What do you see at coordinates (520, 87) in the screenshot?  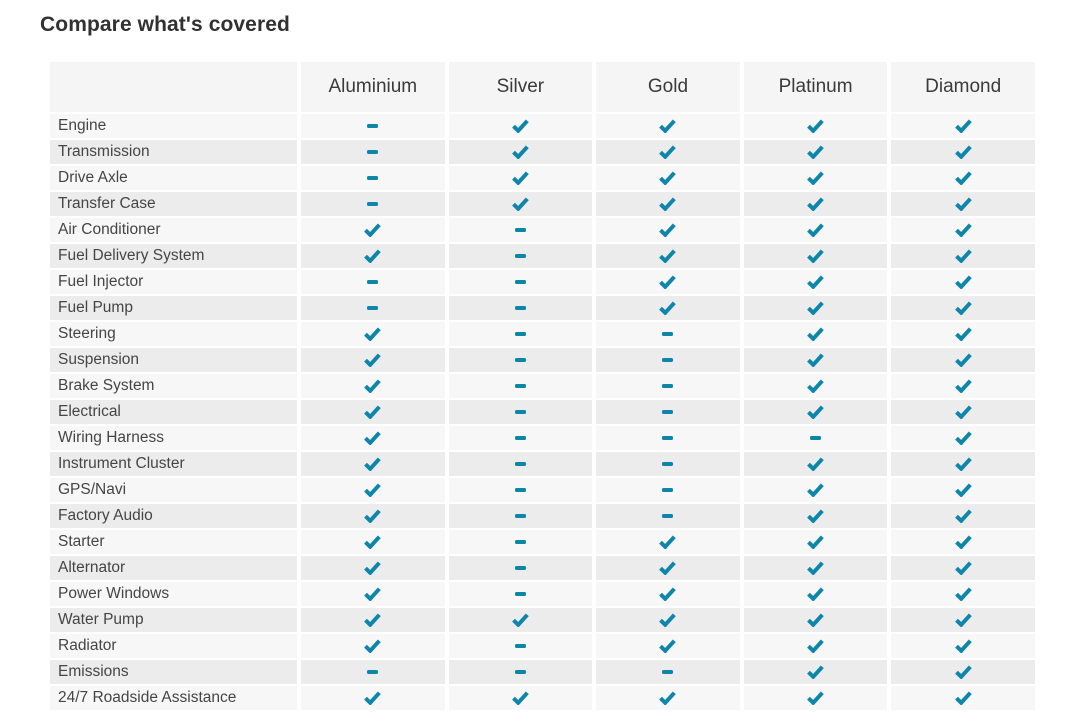 I see `header-plan-silver: Silver` at bounding box center [520, 87].